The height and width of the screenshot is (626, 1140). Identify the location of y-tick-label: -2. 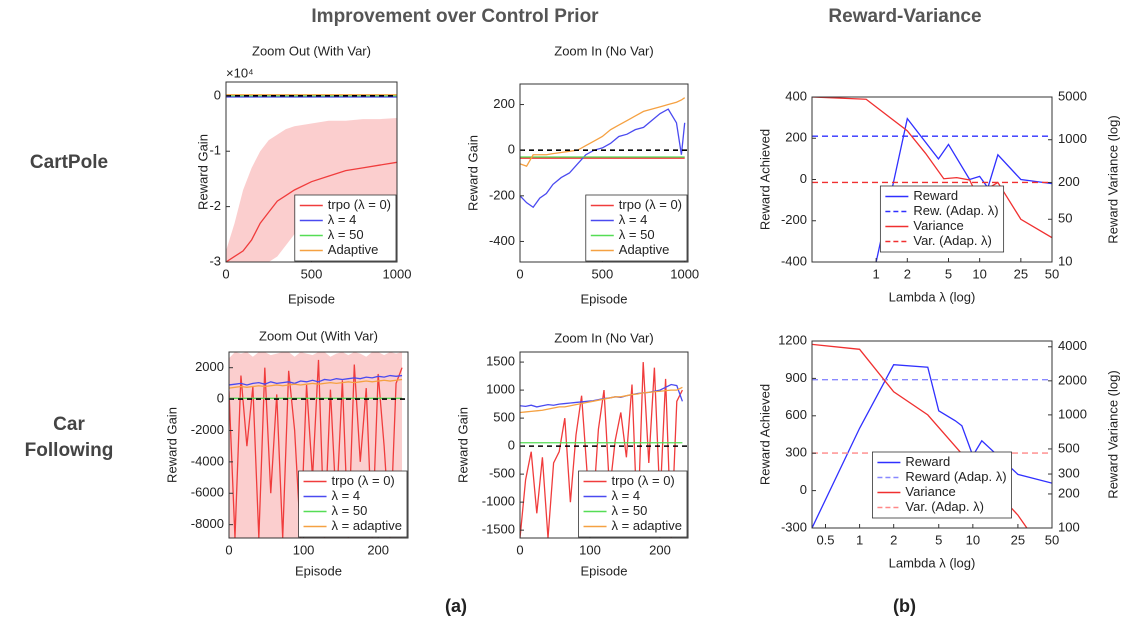
(215, 205).